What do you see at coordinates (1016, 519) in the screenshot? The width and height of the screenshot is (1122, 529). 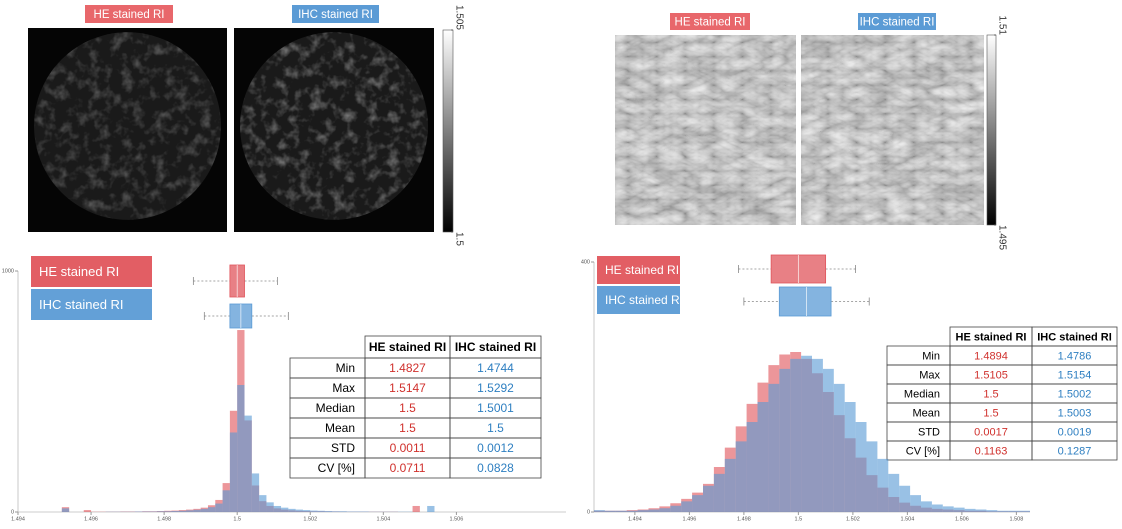 I see `x-tick-label: 1.508` at bounding box center [1016, 519].